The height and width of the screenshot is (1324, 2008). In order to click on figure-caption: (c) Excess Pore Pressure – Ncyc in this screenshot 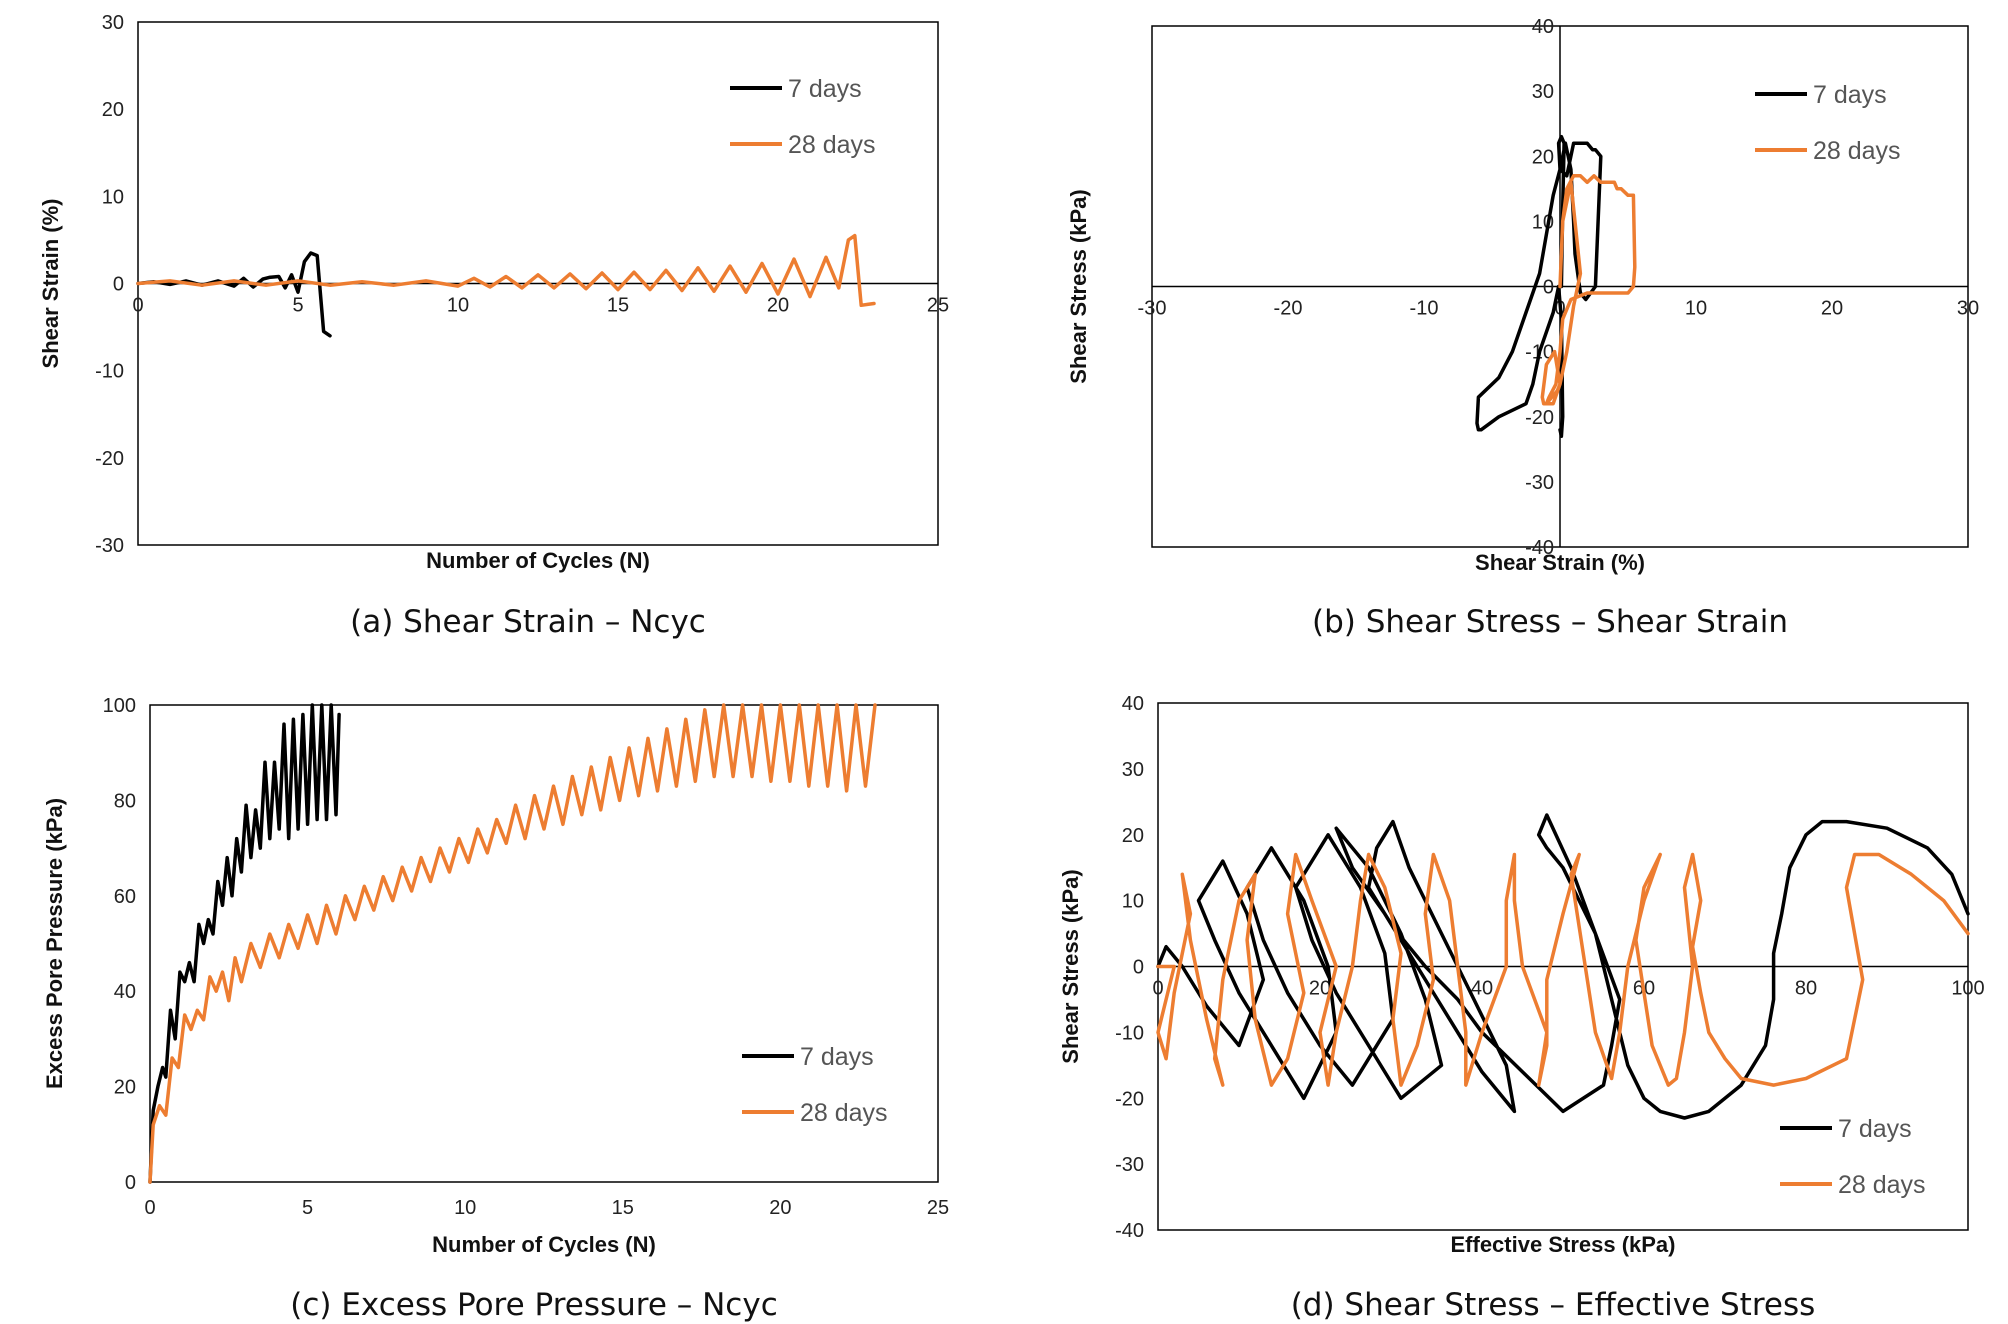, I will do `click(534, 1305)`.